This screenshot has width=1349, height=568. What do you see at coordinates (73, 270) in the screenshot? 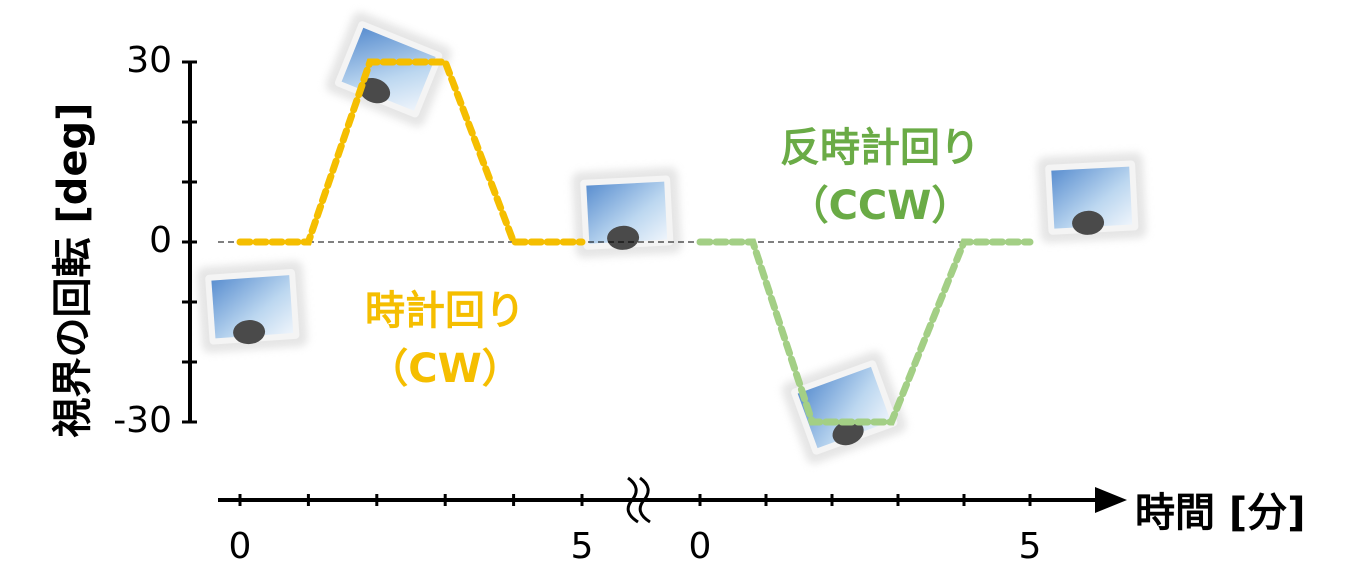
I see `y-axis-label: 視界の回転 [deg]` at bounding box center [73, 270].